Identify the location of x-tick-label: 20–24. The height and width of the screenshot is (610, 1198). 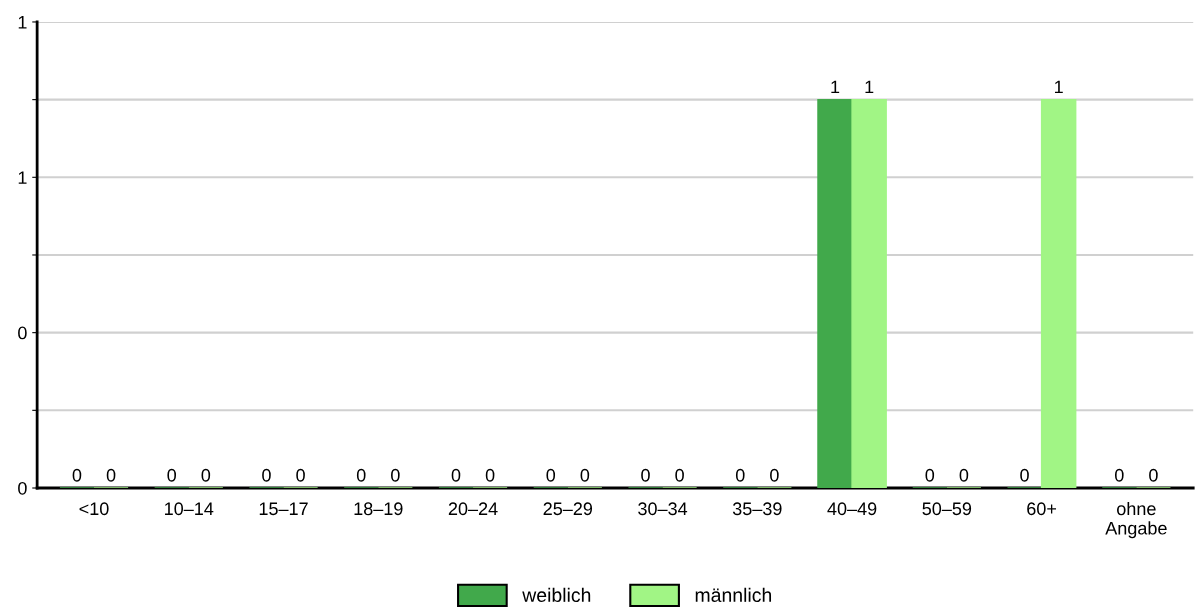
(473, 509).